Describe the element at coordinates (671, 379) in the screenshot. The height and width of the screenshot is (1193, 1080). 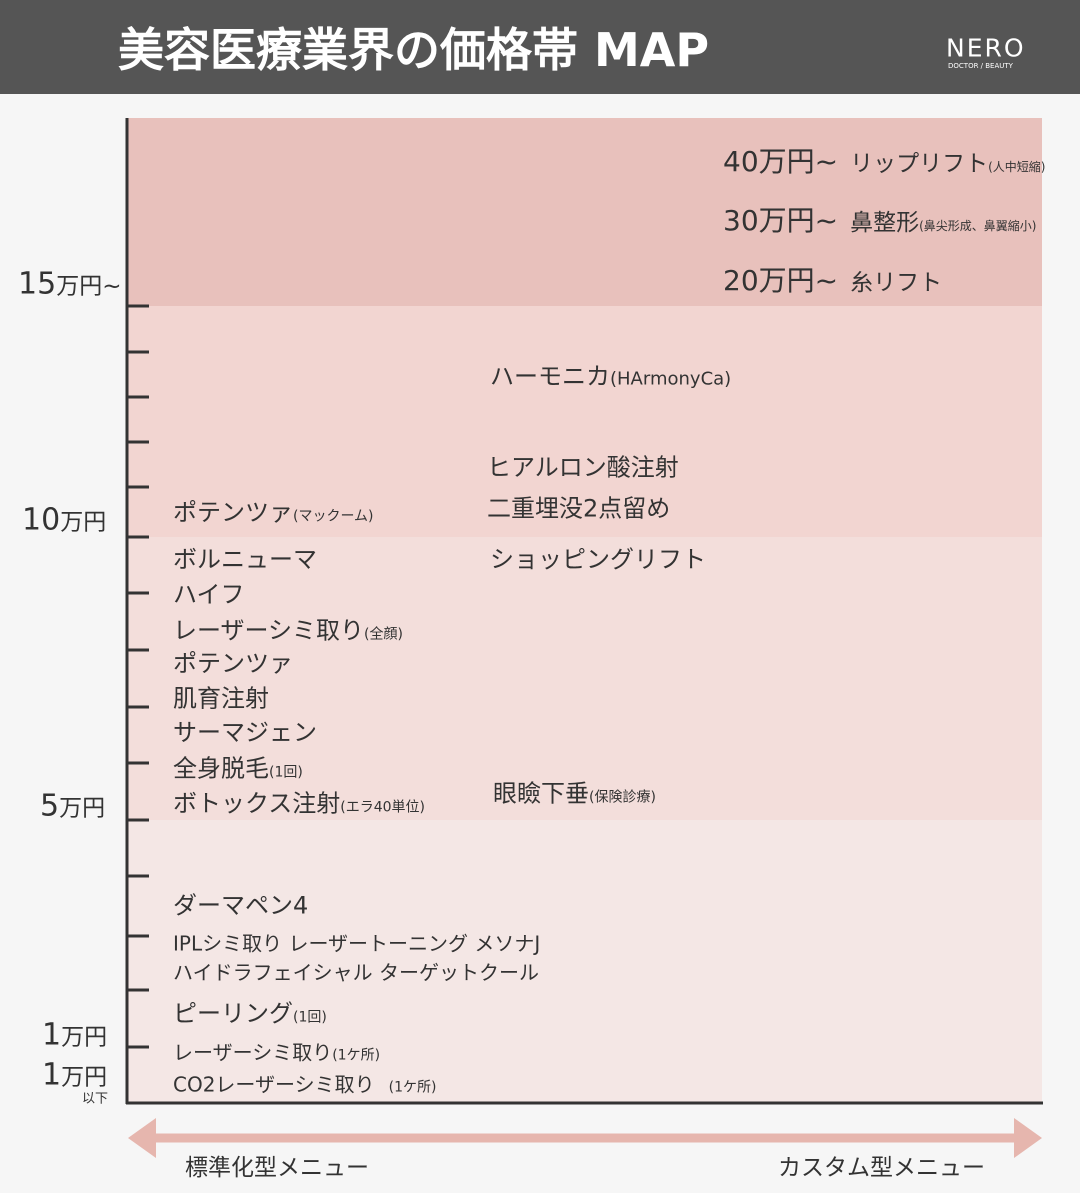
I see `item-note: (HArmonyCa)` at that location.